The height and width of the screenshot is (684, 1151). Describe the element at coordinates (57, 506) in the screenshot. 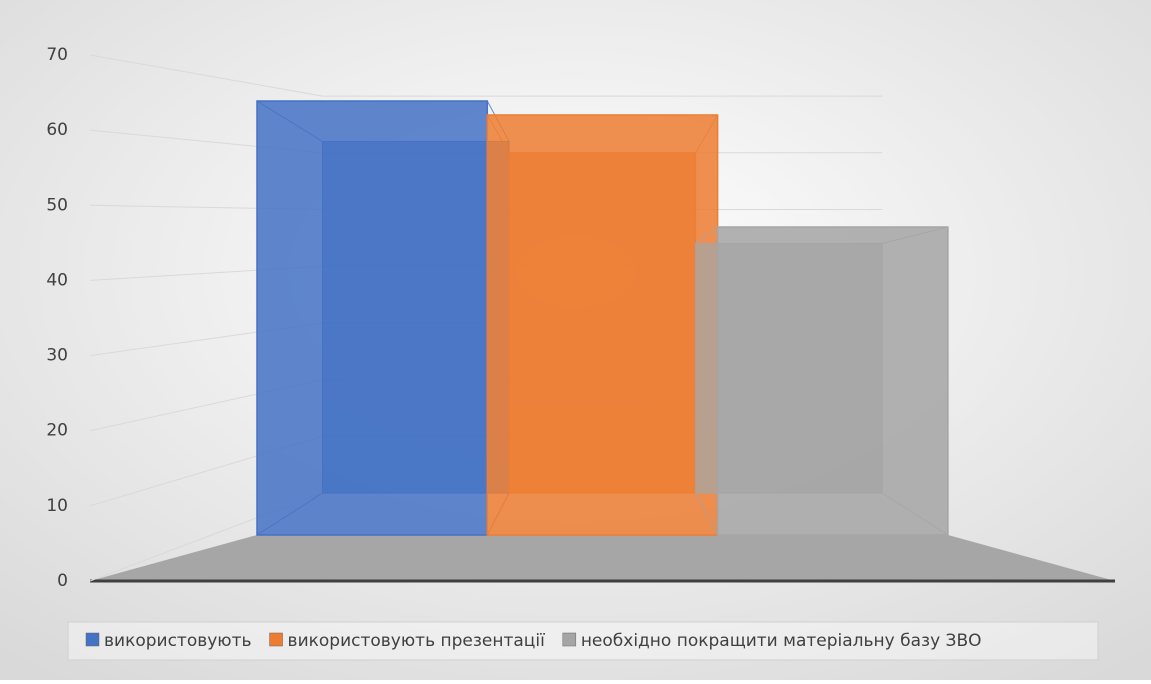

I see `y-tick-label: 10` at that location.